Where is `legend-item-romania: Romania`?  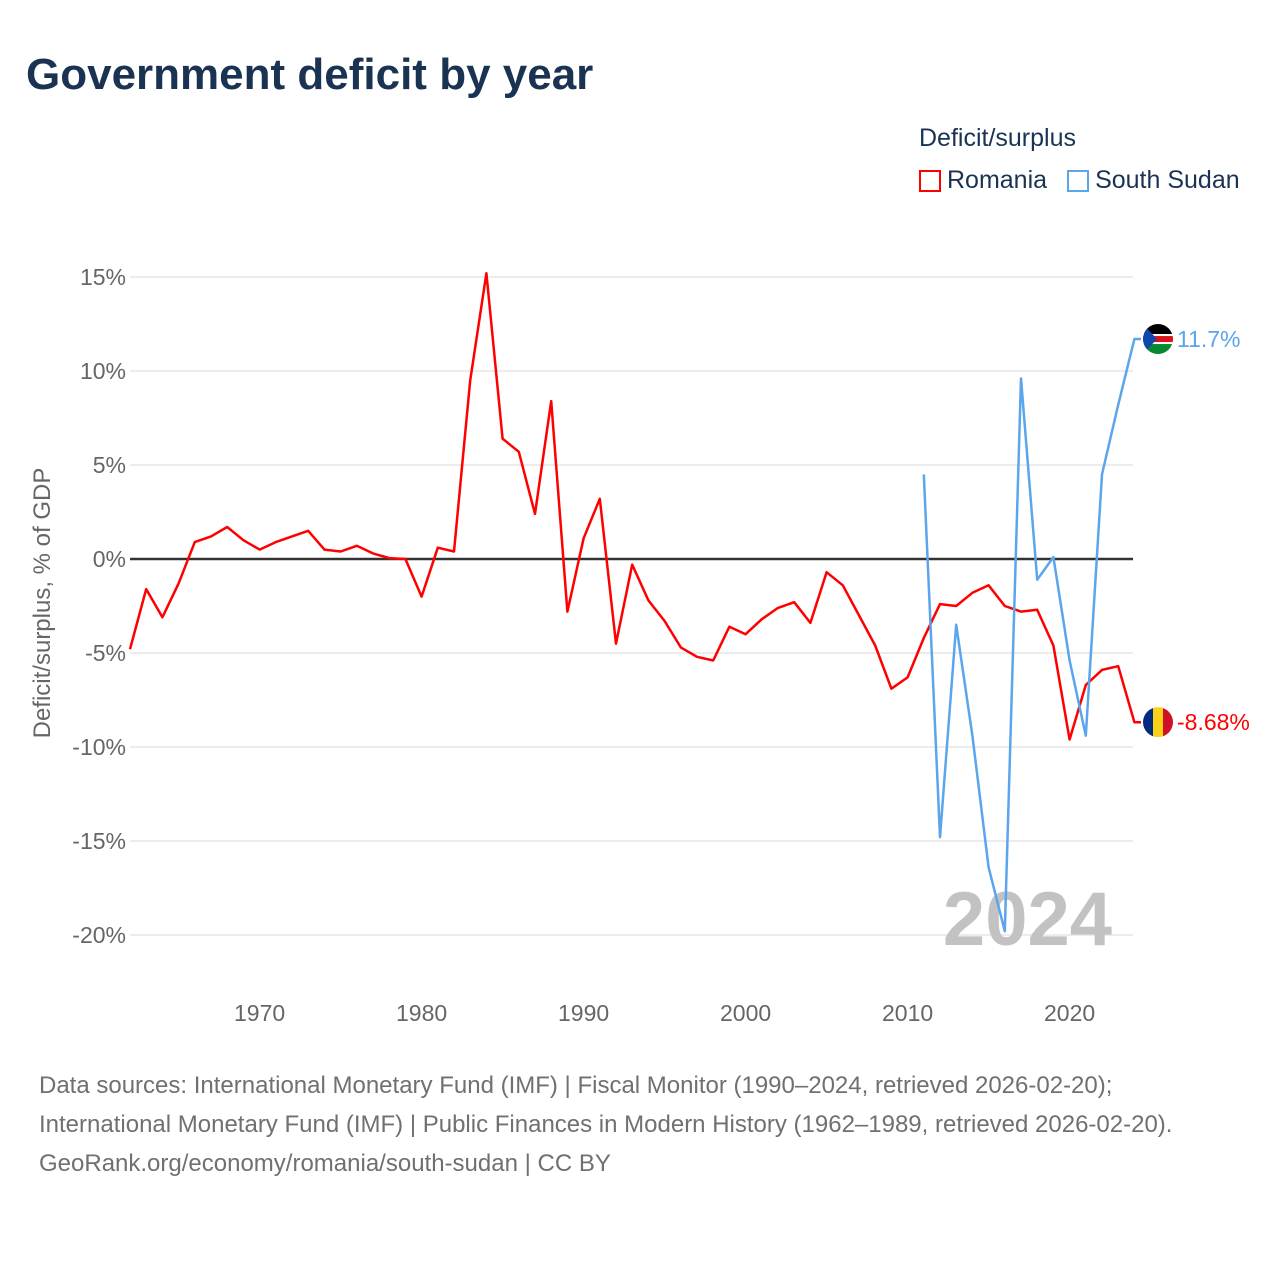 legend-item-romania: Romania is located at coordinates (983, 180).